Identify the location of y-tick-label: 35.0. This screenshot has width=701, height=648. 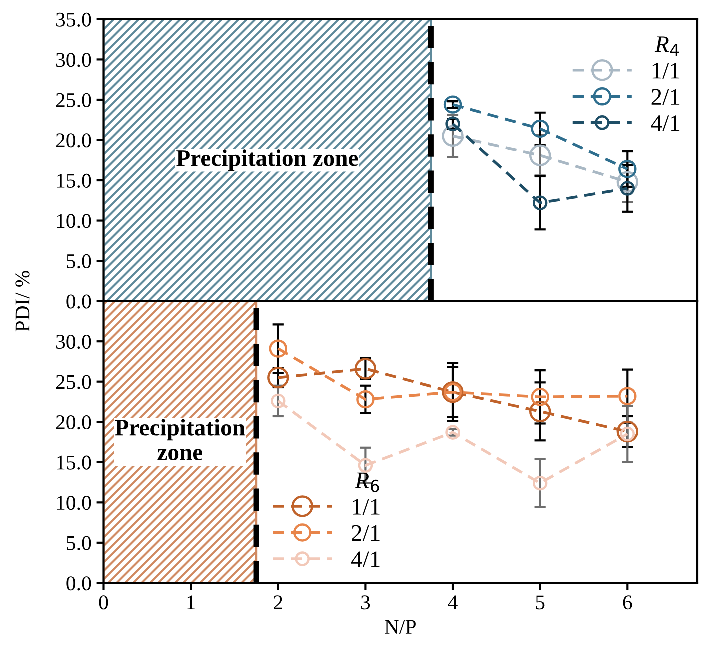
(74, 19).